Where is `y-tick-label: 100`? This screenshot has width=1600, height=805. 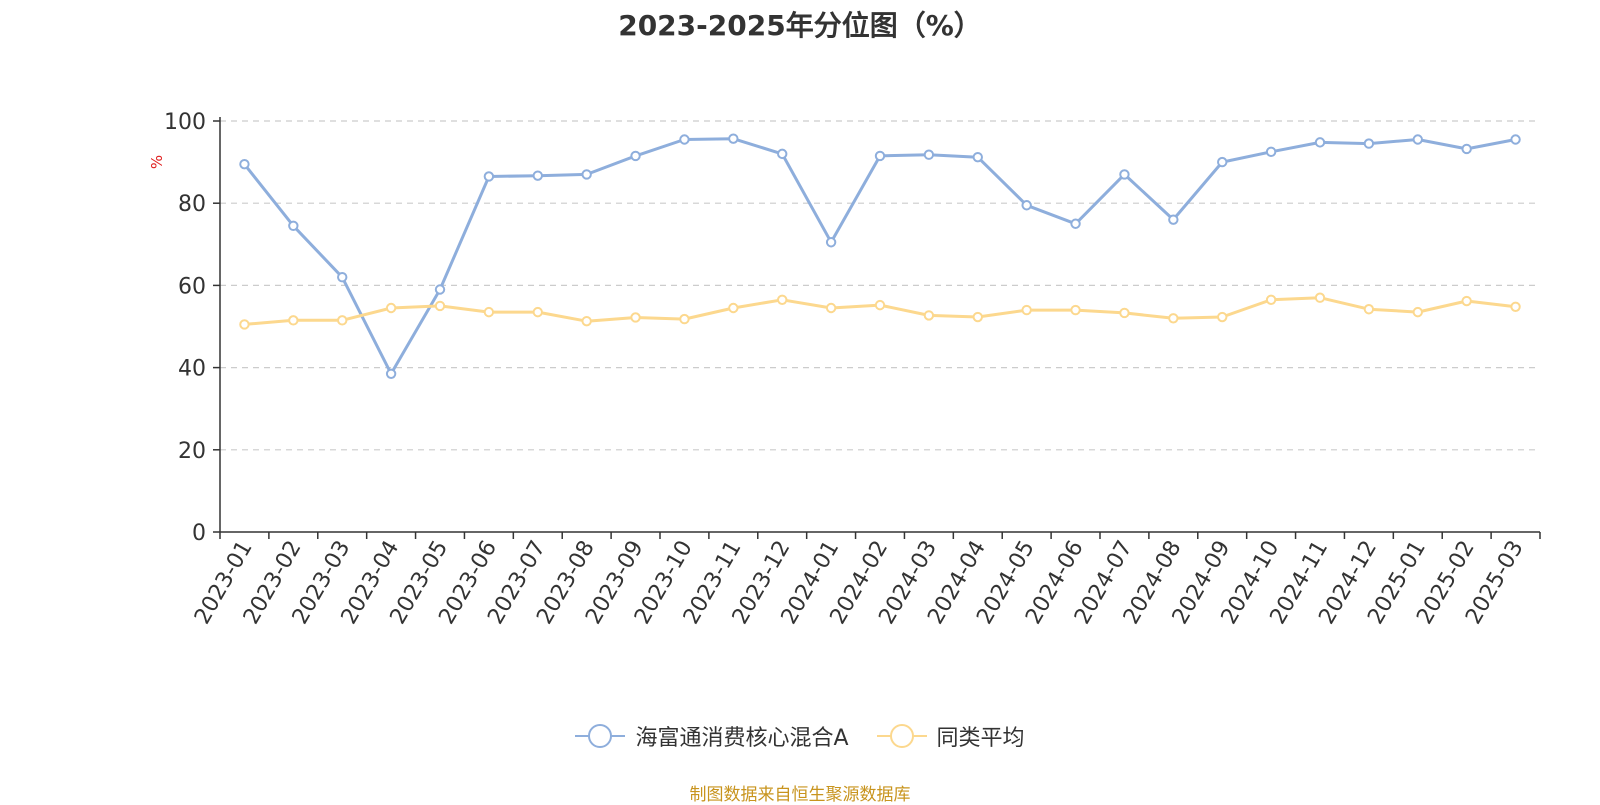 y-tick-label: 100 is located at coordinates (185, 122).